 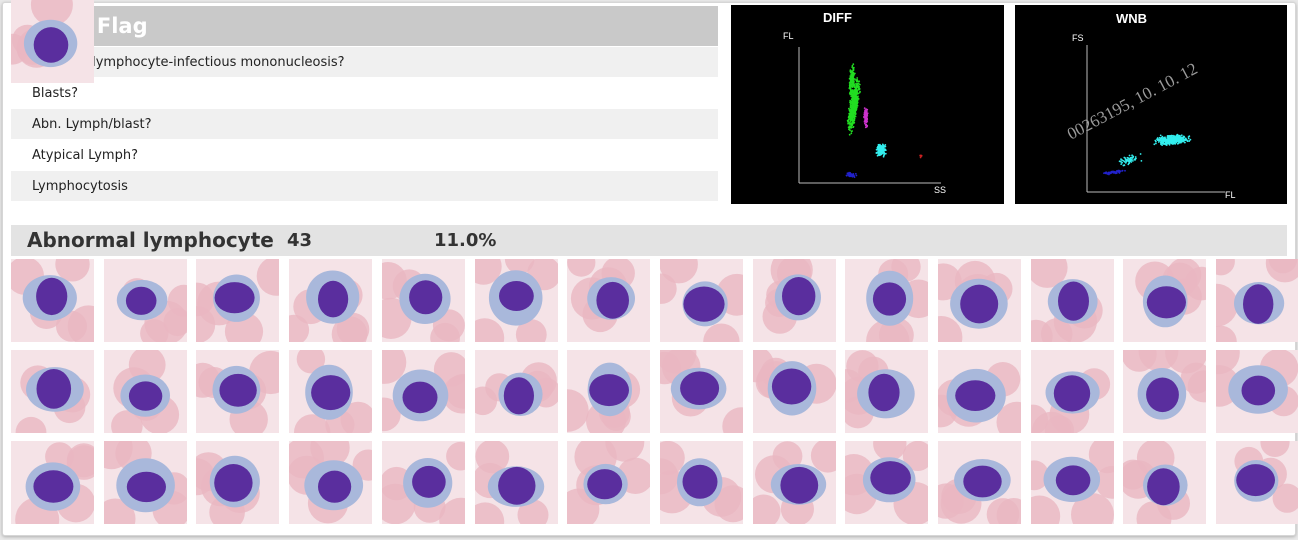 What do you see at coordinates (1147, 154) in the screenshot?
I see `wnb-cluster-dots` at bounding box center [1147, 154].